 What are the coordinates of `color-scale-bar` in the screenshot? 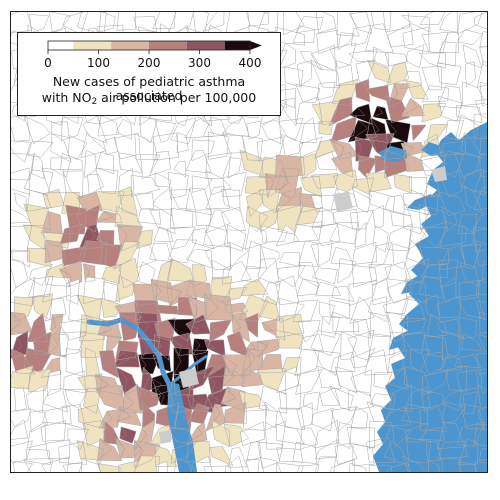 It's located at (154, 45).